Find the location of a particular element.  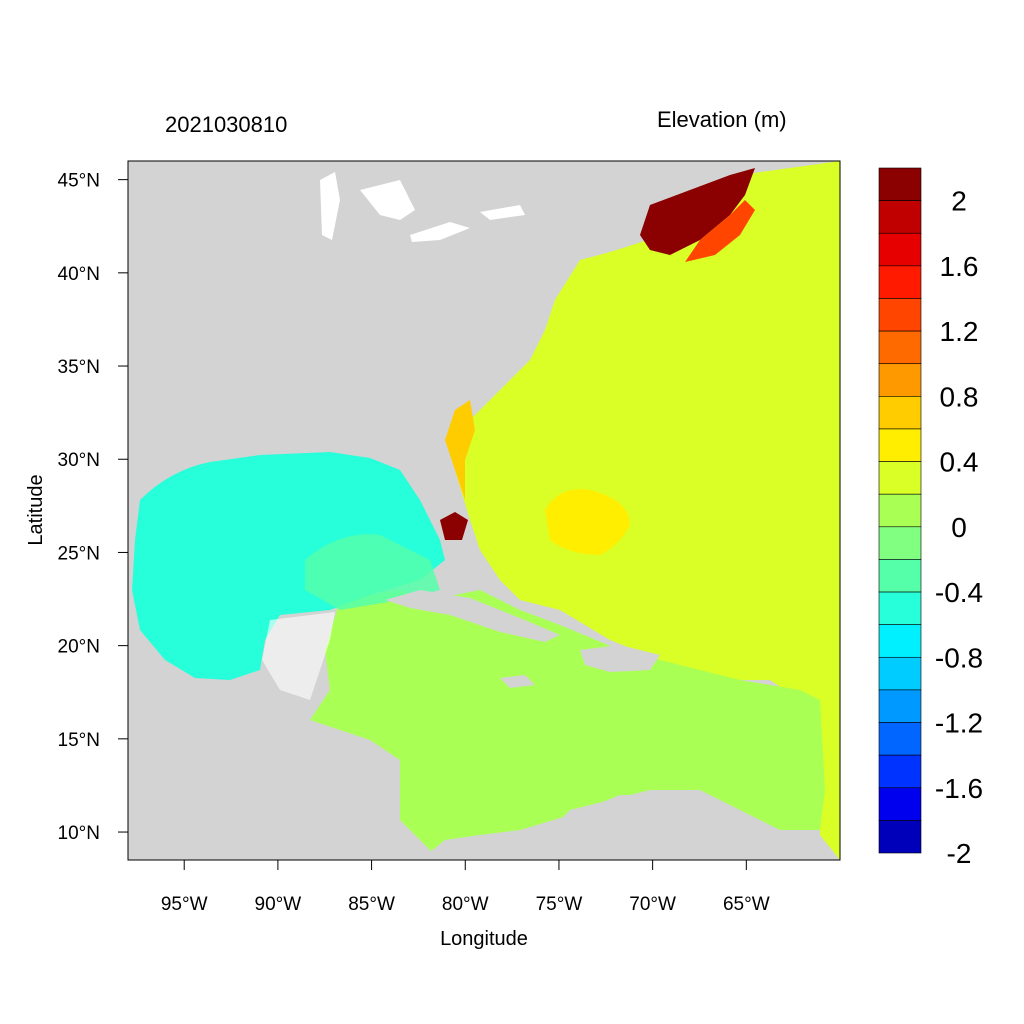

lon-tick-label: 70°W is located at coordinates (652, 904).